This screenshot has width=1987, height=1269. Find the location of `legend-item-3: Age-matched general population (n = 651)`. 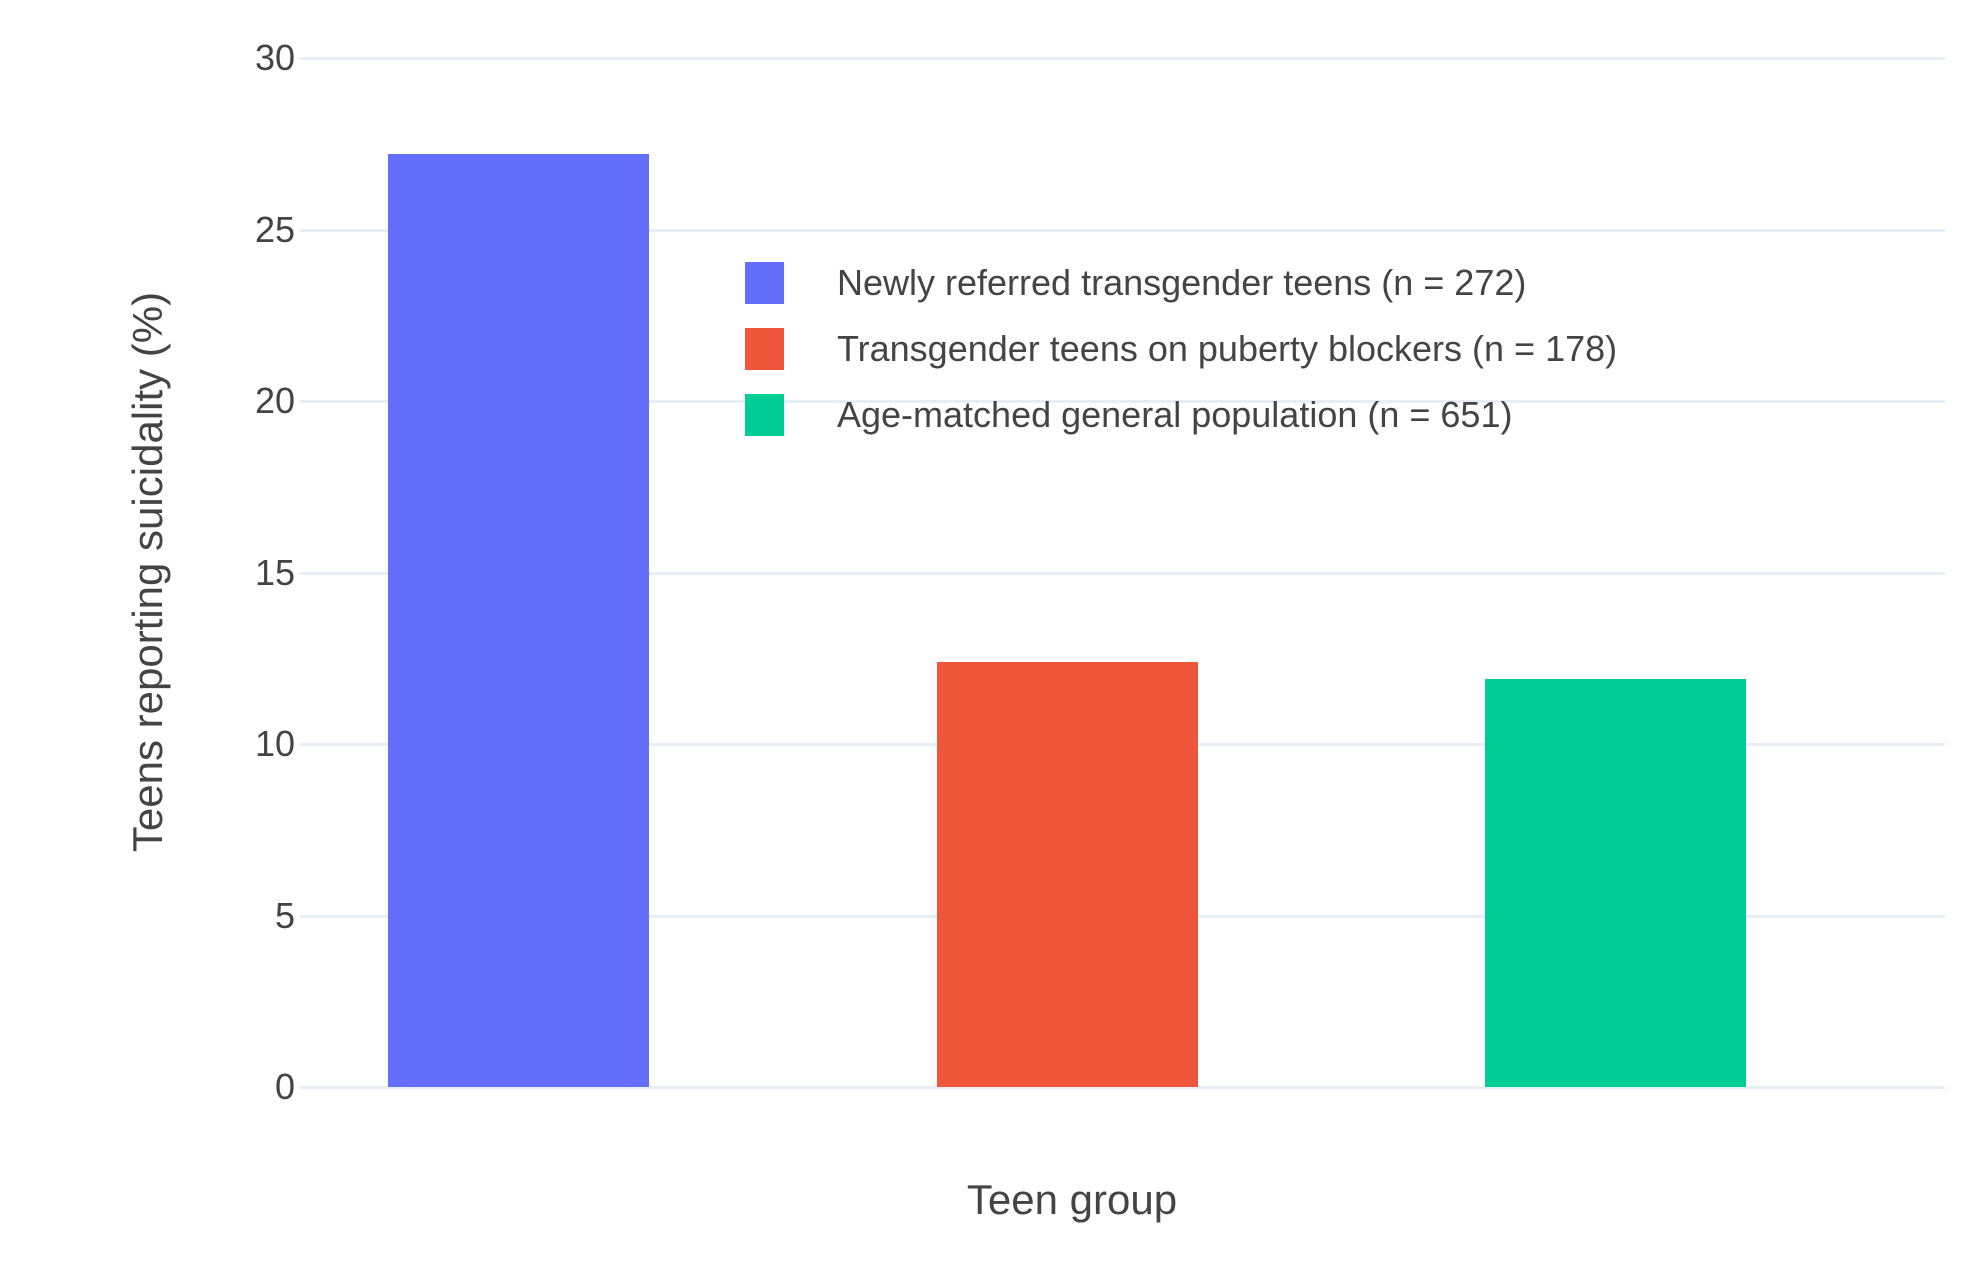

legend-item-3: Age-matched general population (n = 651) is located at coordinates (1181, 415).